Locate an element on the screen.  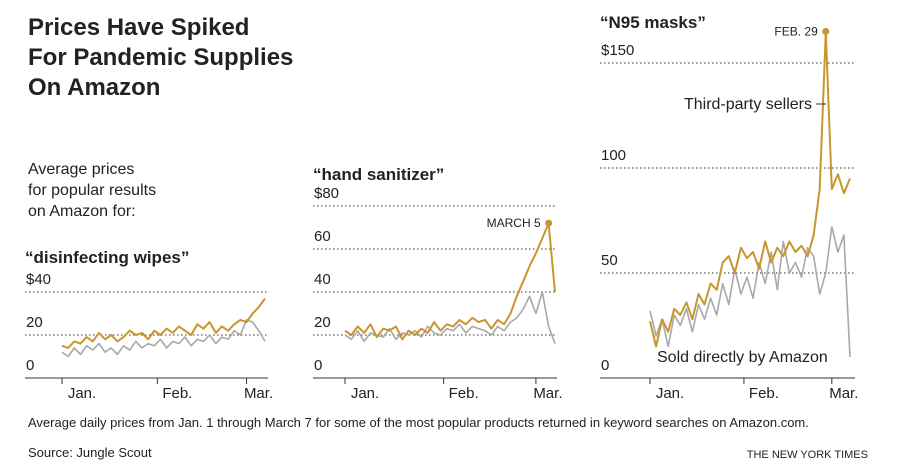
y-tick-label: $150 is located at coordinates (617, 50).